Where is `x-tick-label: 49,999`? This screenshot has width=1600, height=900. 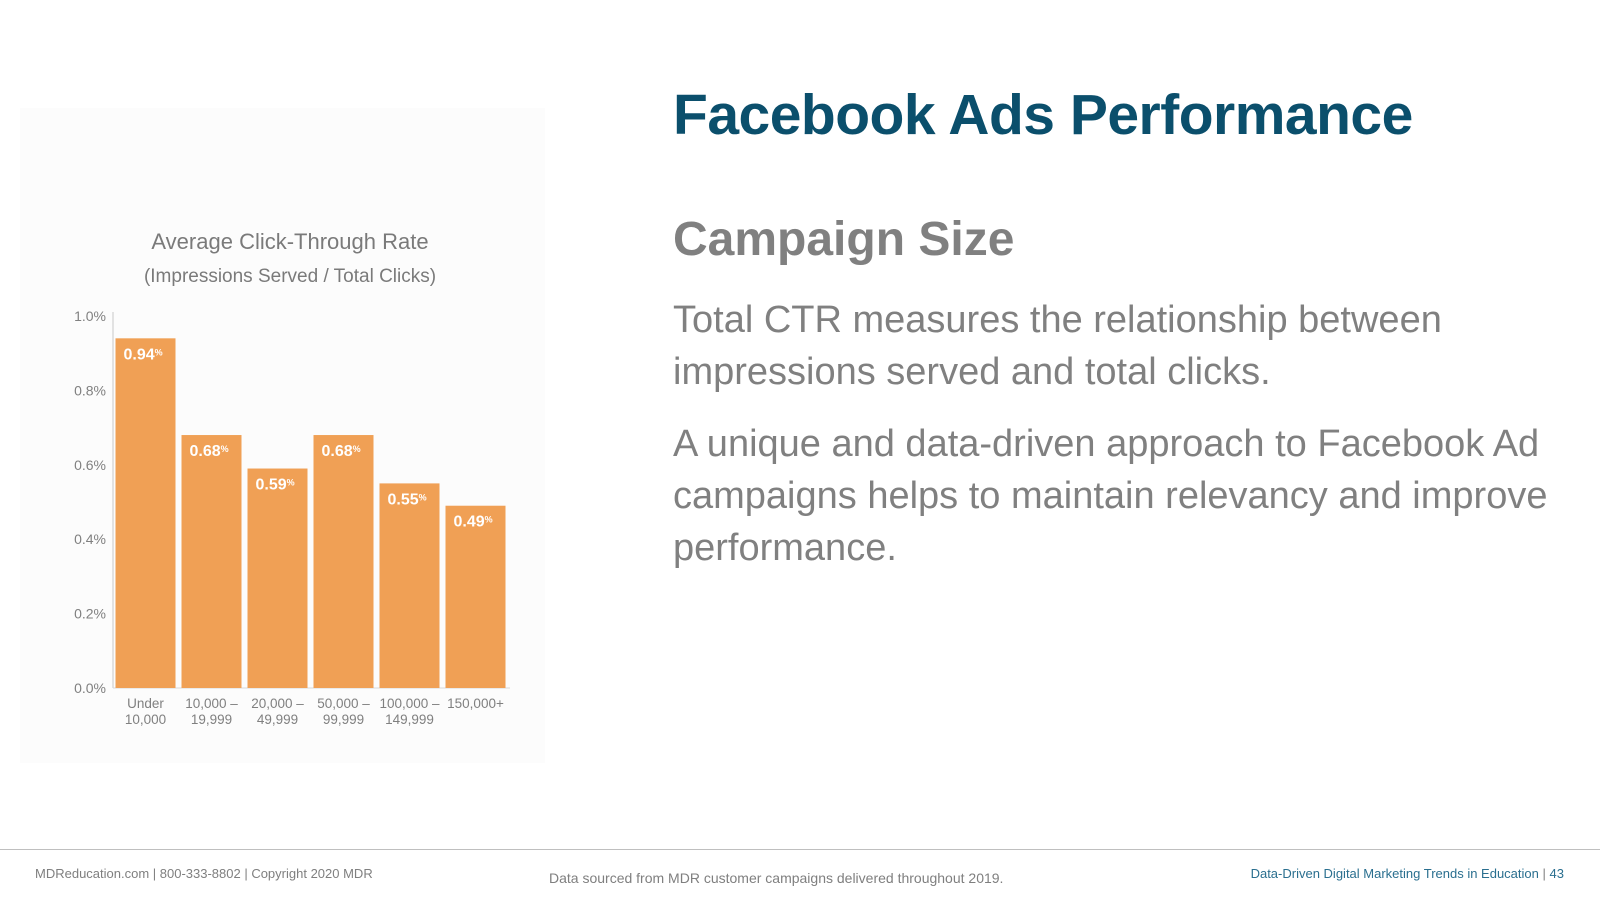
x-tick-label: 49,999 is located at coordinates (277, 719).